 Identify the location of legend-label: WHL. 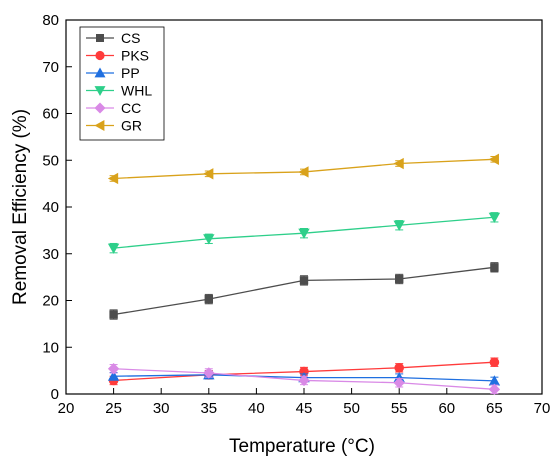
(136, 91).